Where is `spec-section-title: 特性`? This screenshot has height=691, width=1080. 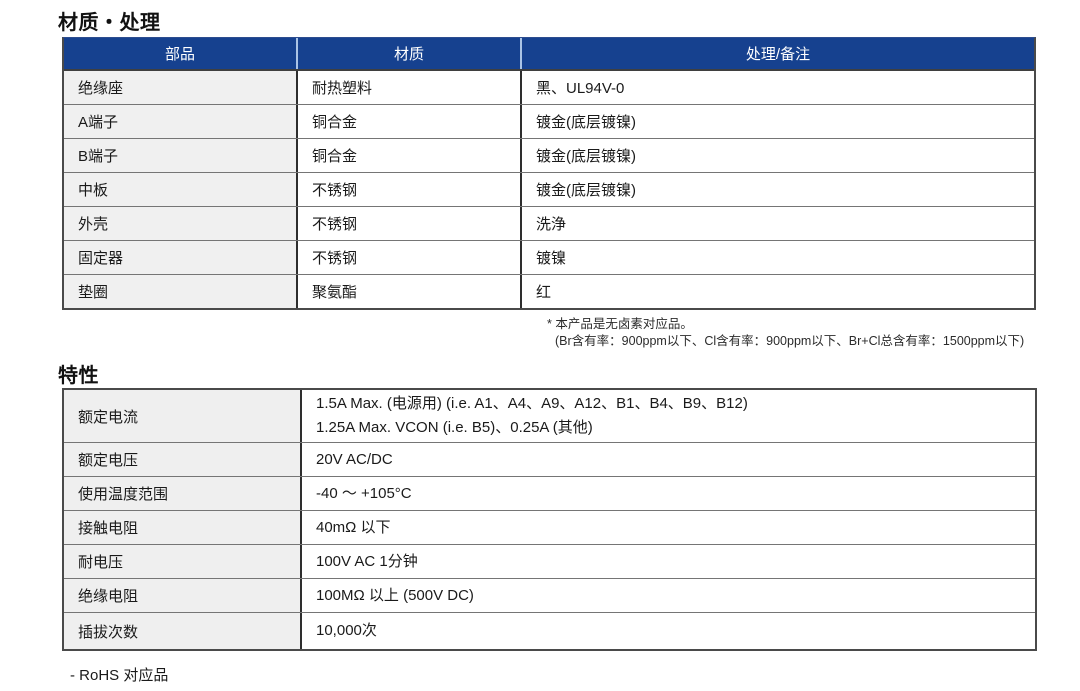 spec-section-title: 特性 is located at coordinates (78, 376).